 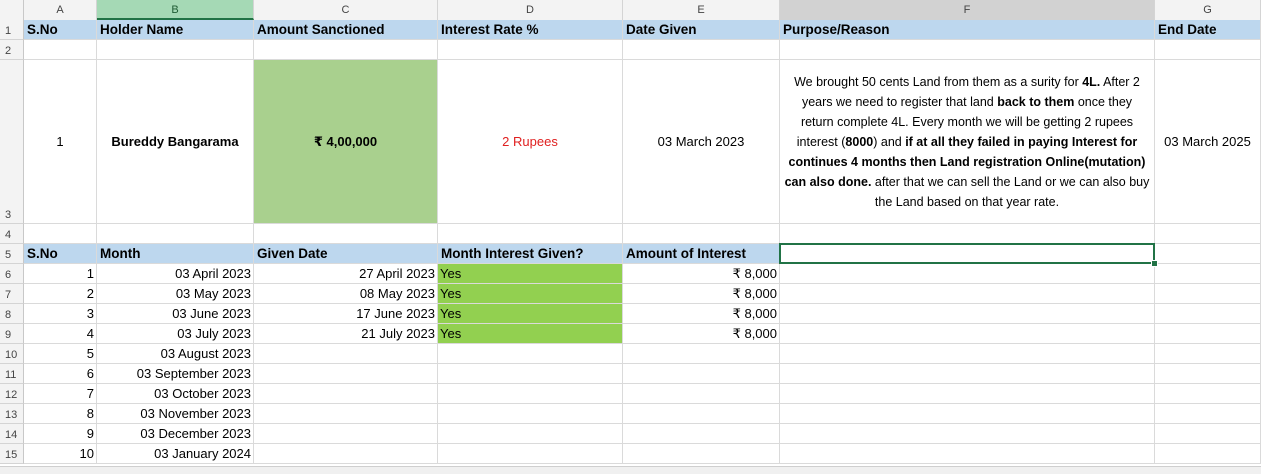 I want to click on schedule-sno: 8, so click(x=60, y=414).